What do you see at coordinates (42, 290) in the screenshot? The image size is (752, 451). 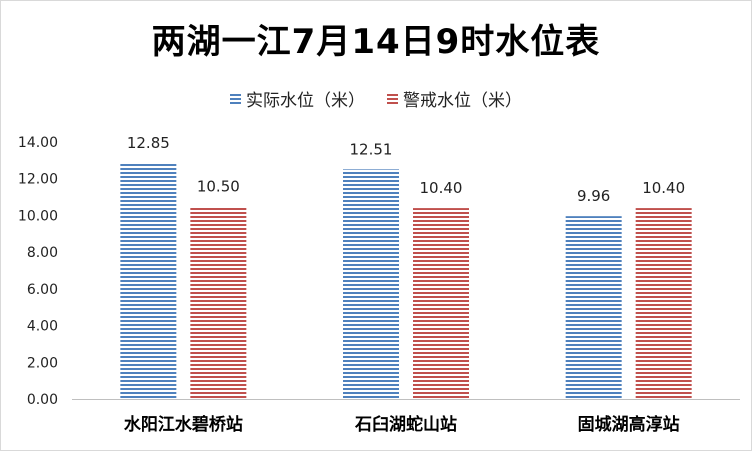 I see `y-tick-label: 6.00` at bounding box center [42, 290].